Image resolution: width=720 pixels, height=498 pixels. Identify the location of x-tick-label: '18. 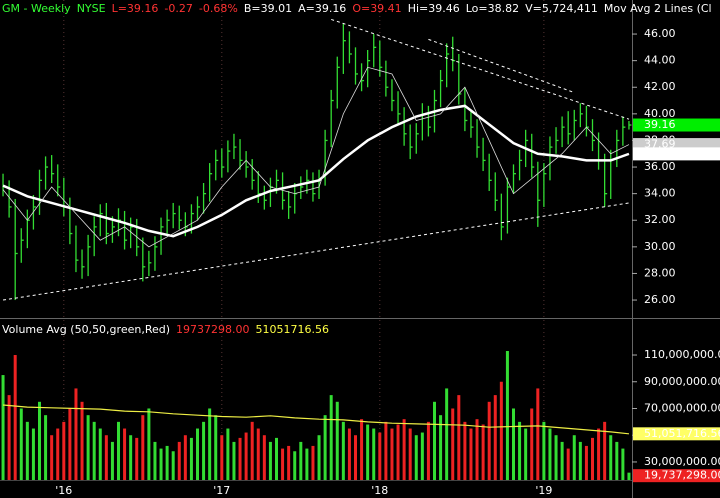
(379, 490).